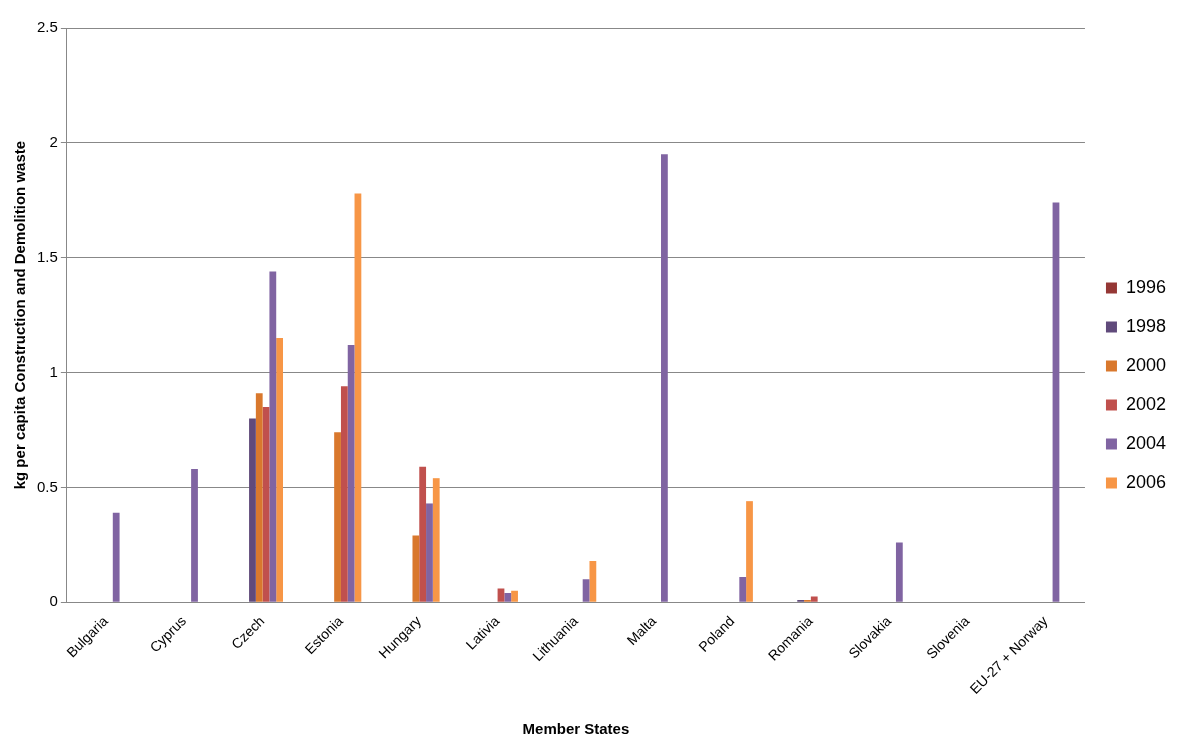 This screenshot has width=1194, height=751. What do you see at coordinates (47, 256) in the screenshot?
I see `y-tick-label: 1.5` at bounding box center [47, 256].